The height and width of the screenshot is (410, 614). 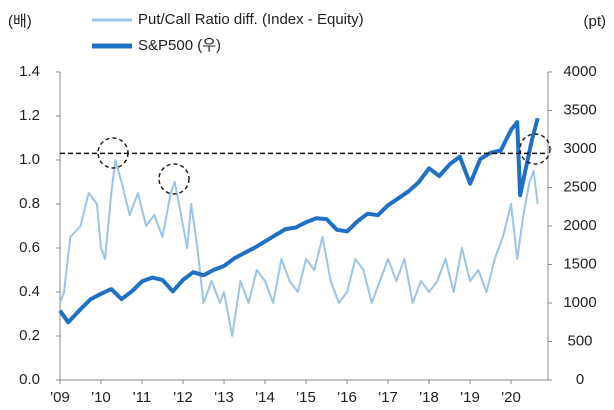 I want to click on y-tick-label: 1.2, so click(x=29, y=115).